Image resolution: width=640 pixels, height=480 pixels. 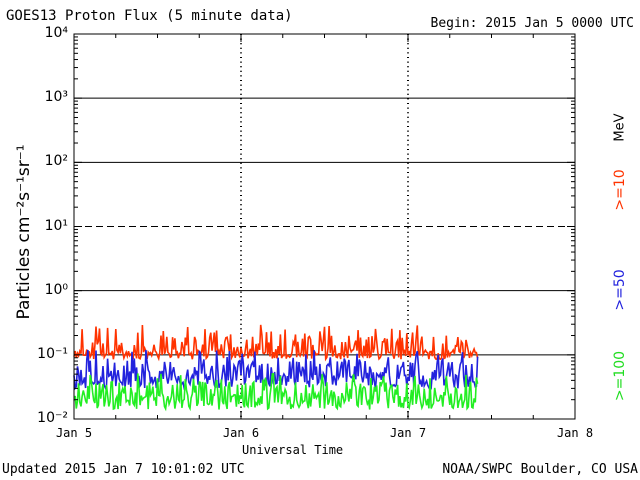 What do you see at coordinates (56, 33) in the screenshot?
I see `y-tick-label: 10⁴` at bounding box center [56, 33].